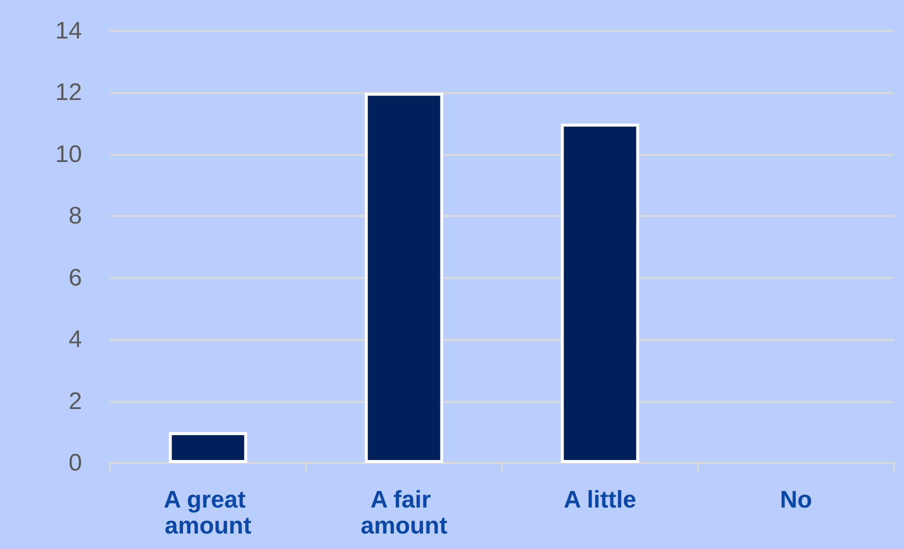  What do you see at coordinates (600, 500) in the screenshot?
I see `x-tick-label: A little` at bounding box center [600, 500].